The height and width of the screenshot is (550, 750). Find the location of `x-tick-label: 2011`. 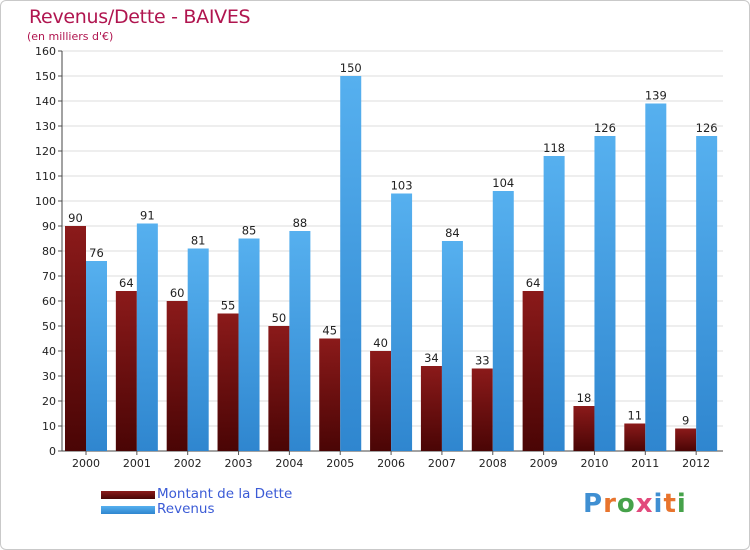

x-tick-label: 2011 is located at coordinates (645, 463).